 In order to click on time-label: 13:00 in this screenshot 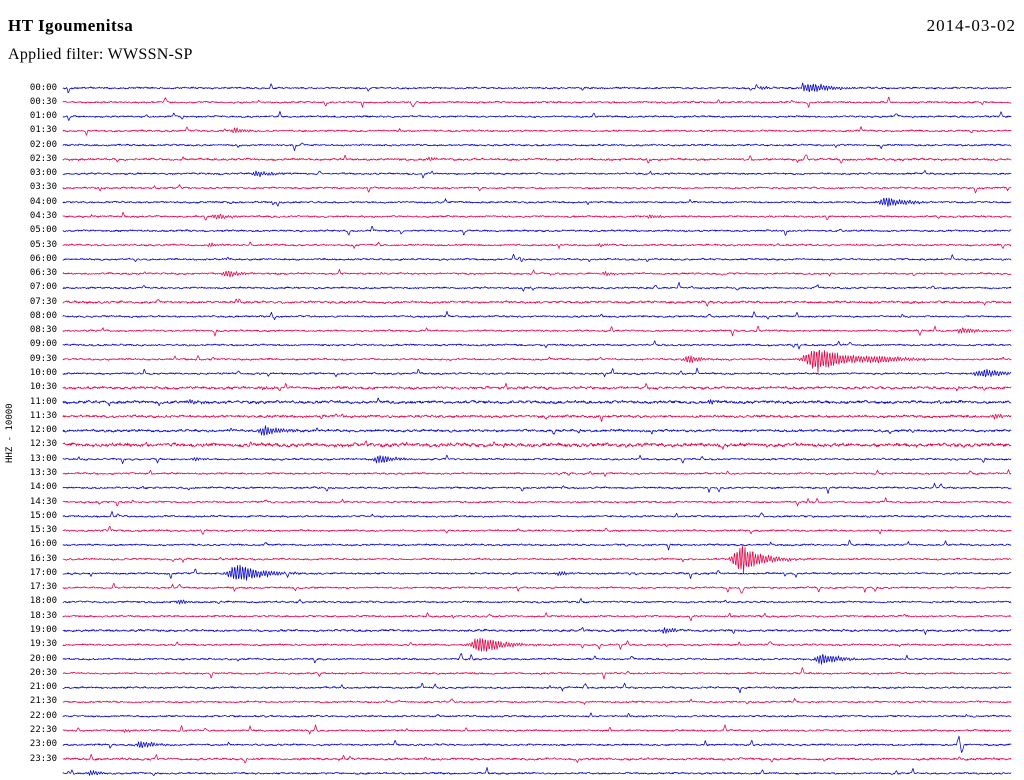, I will do `click(43, 458)`.